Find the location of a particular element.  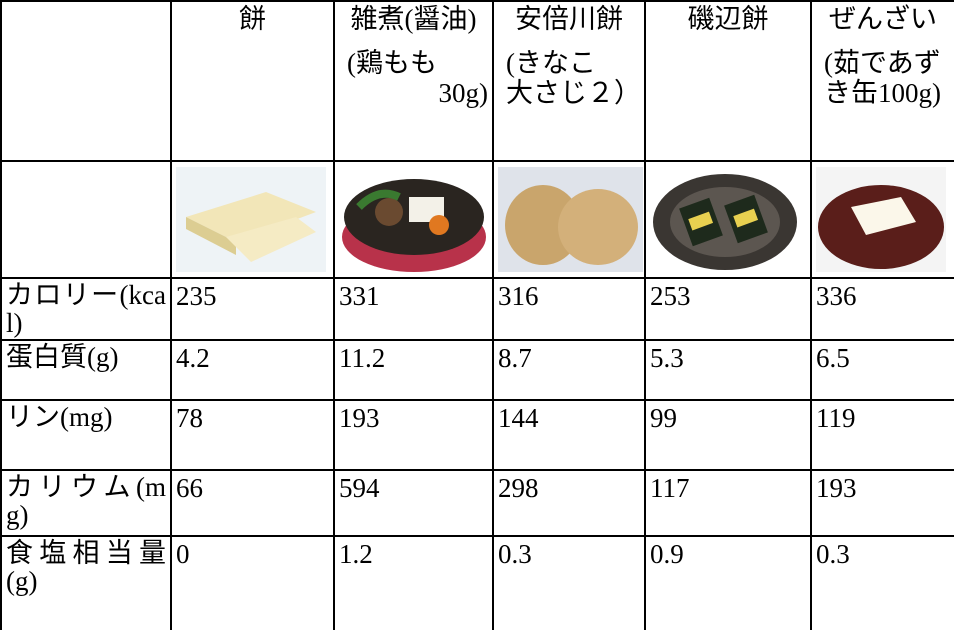

value-cell: 298 is located at coordinates (569, 503).